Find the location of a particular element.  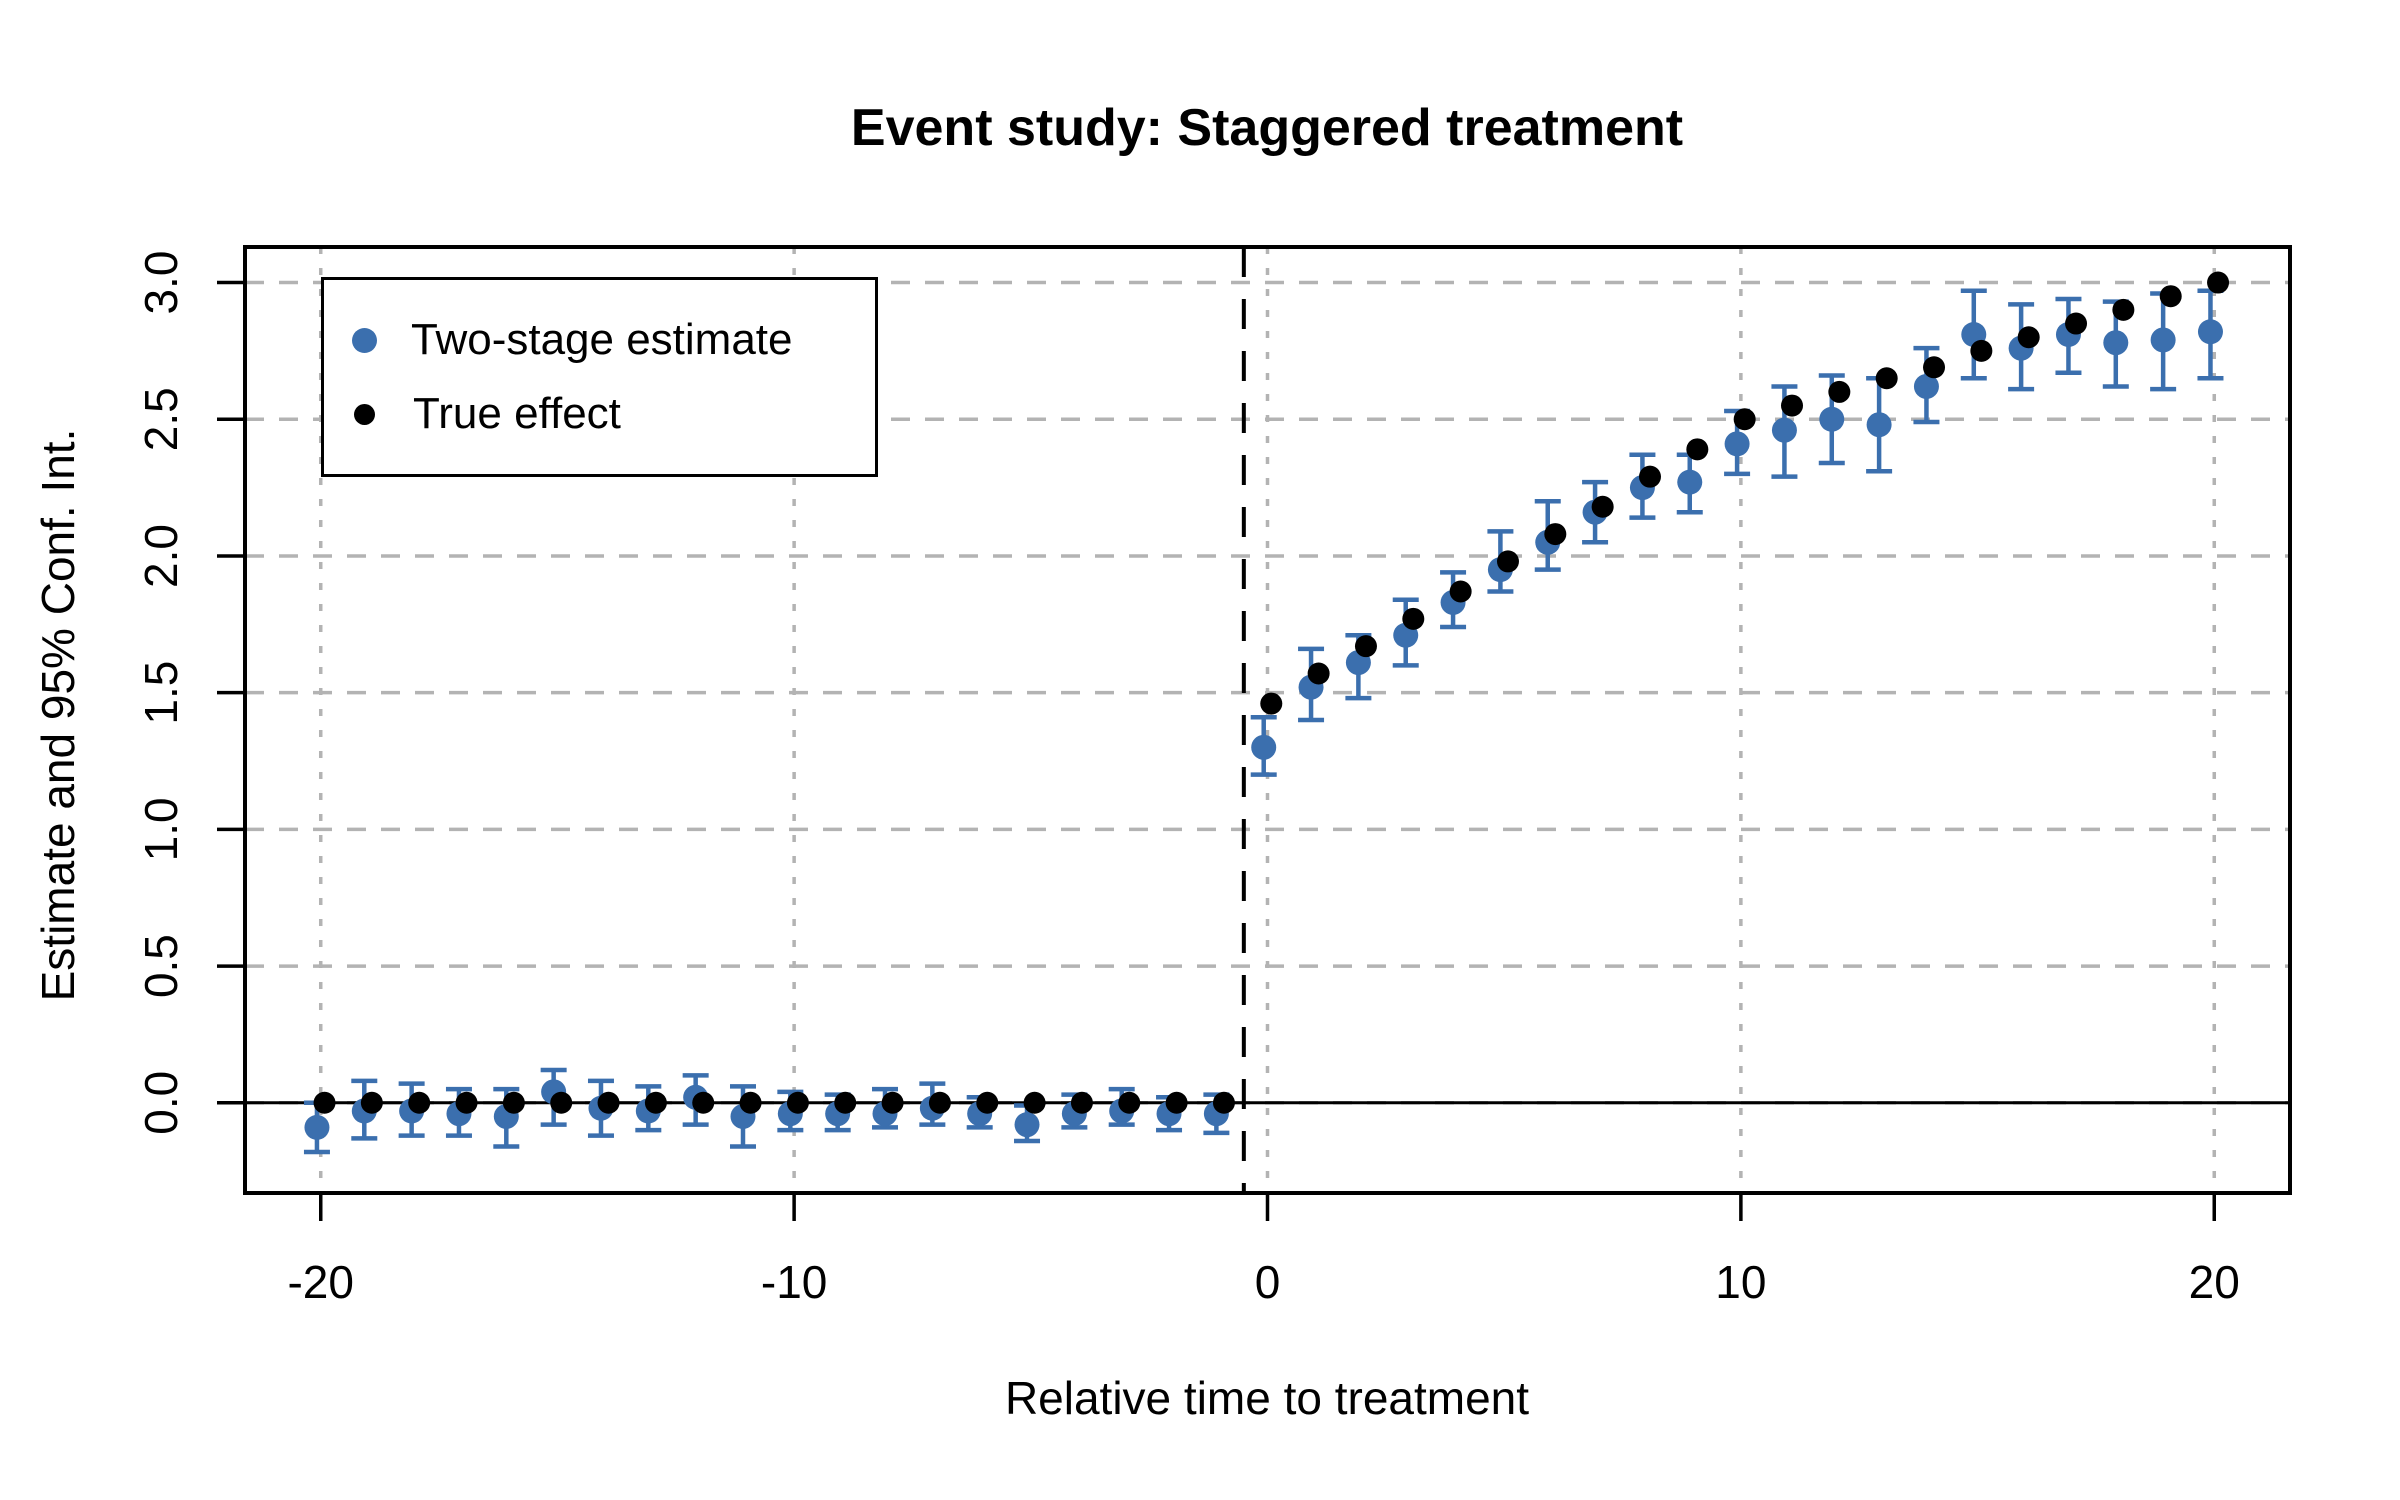

y-tick-label: 2.5 is located at coordinates (161, 419).